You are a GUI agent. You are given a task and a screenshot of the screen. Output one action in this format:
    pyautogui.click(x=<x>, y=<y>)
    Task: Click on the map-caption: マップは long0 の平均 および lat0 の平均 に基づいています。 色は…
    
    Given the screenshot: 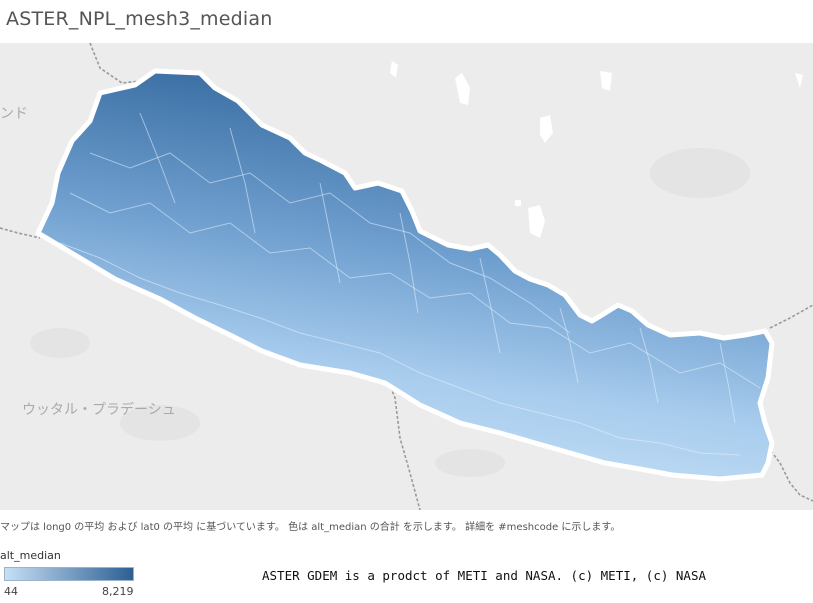 What is the action you would take?
    pyautogui.click(x=310, y=527)
    